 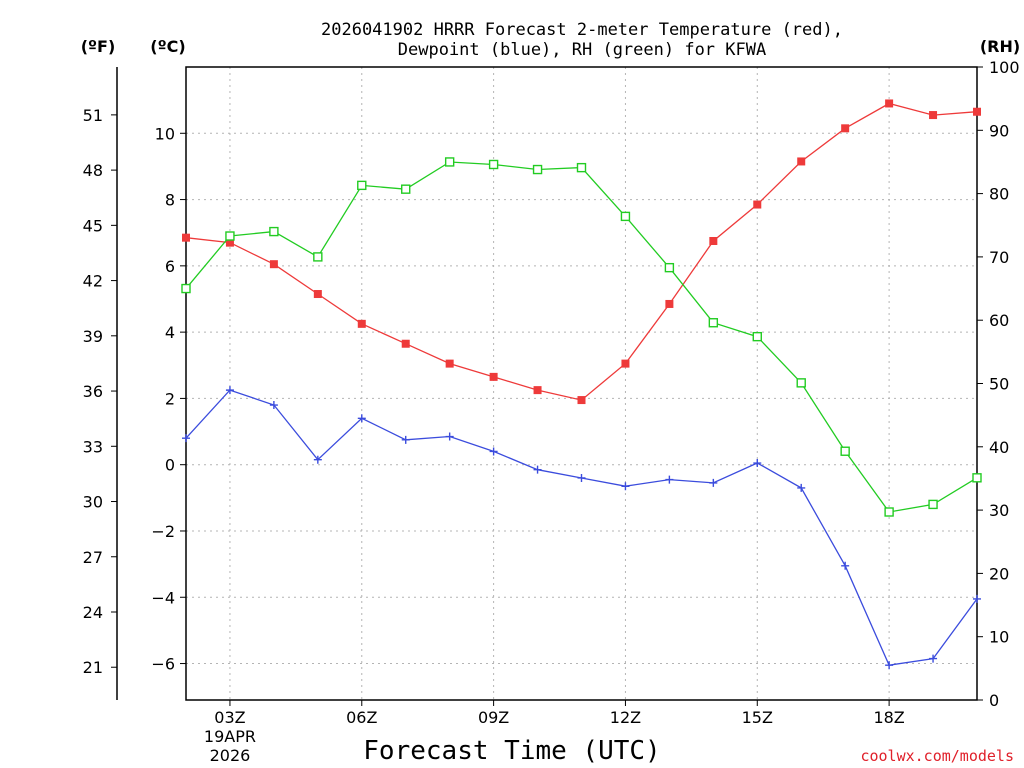 What do you see at coordinates (167, 46) in the screenshot?
I see `celsius-unit-label: (ºC)` at bounding box center [167, 46].